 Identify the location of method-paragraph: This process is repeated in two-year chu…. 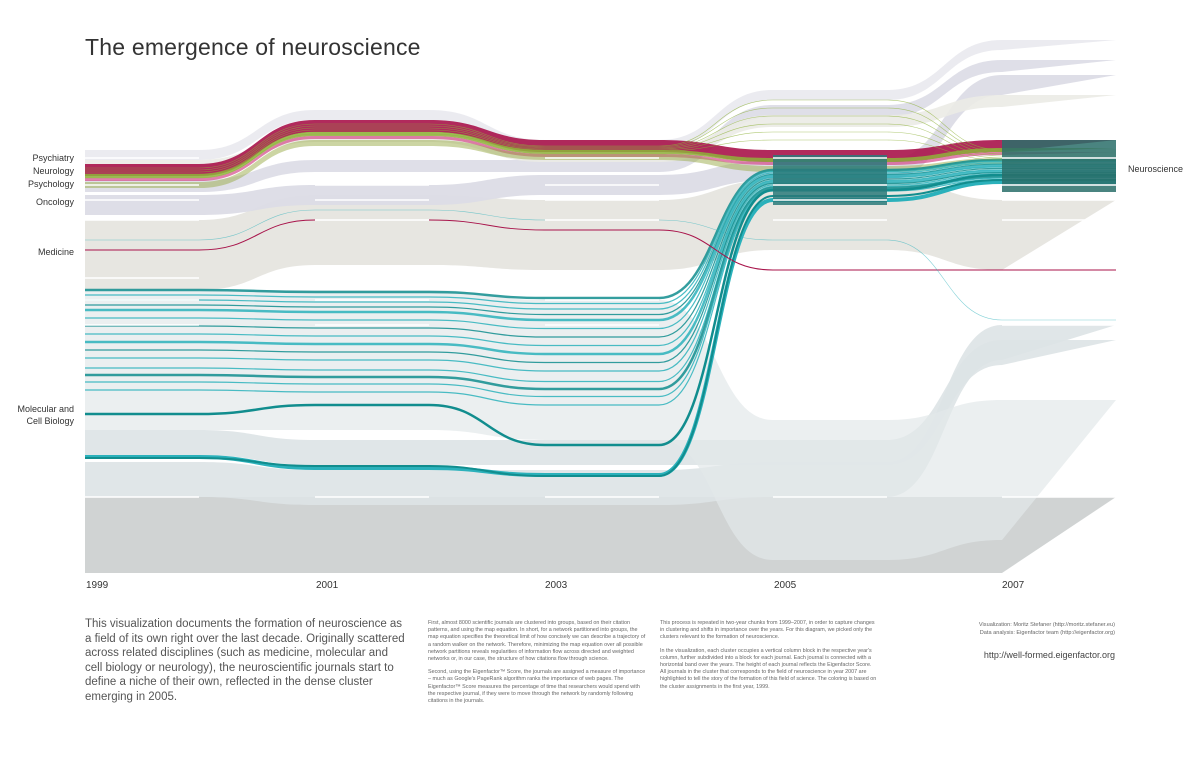
(767, 630).